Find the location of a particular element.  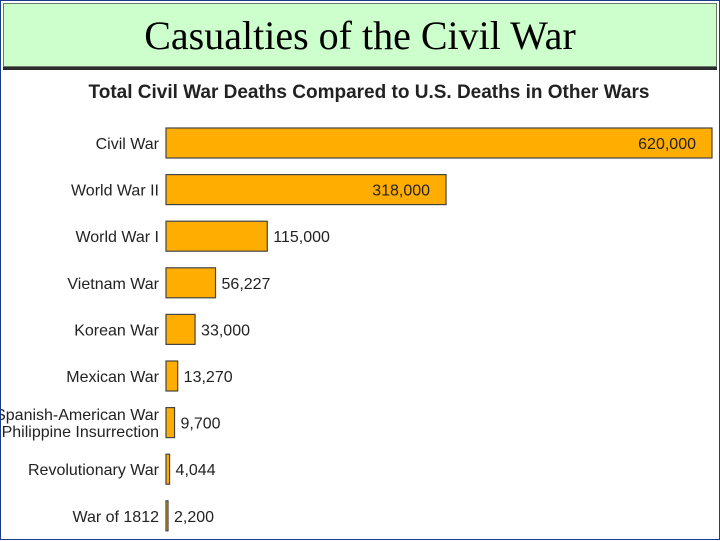

value-label: 4,044 is located at coordinates (196, 470).